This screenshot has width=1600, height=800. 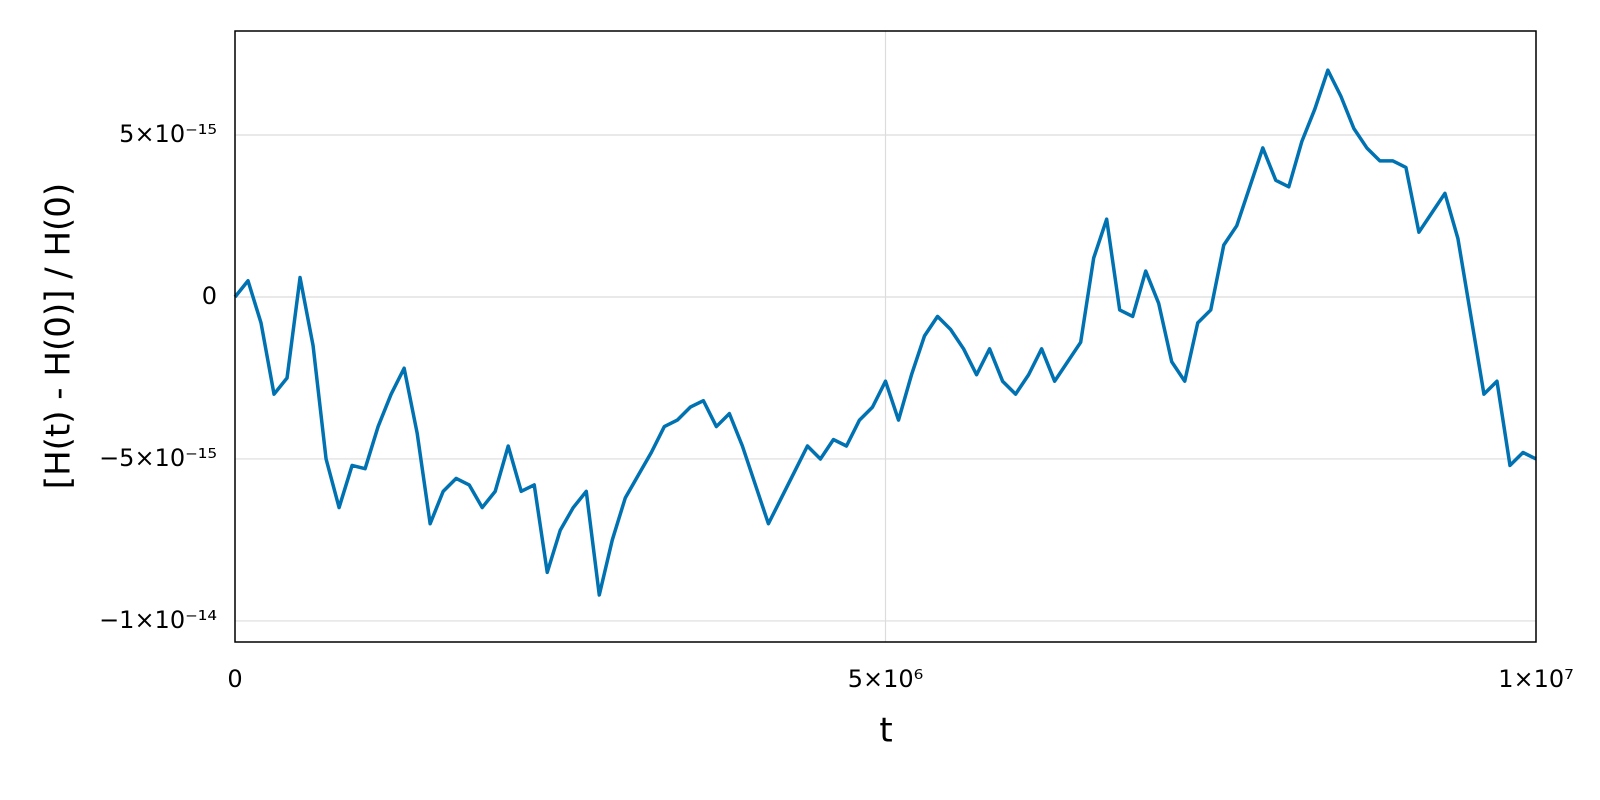 What do you see at coordinates (158, 620) in the screenshot?
I see `y-tick-label: −1×10⁻¹⁴` at bounding box center [158, 620].